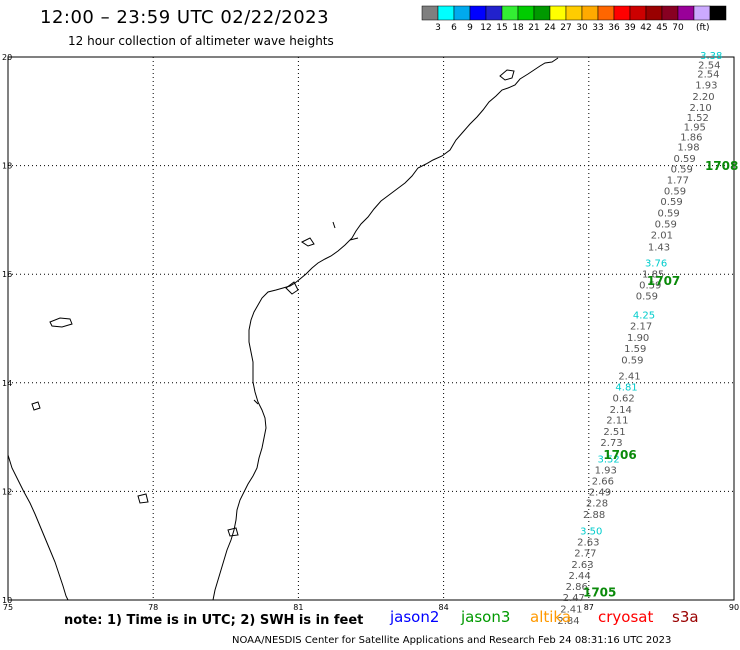 The image size is (740, 650). Describe the element at coordinates (415, 617) in the screenshot. I see `satellite-jason2: jason2` at that location.